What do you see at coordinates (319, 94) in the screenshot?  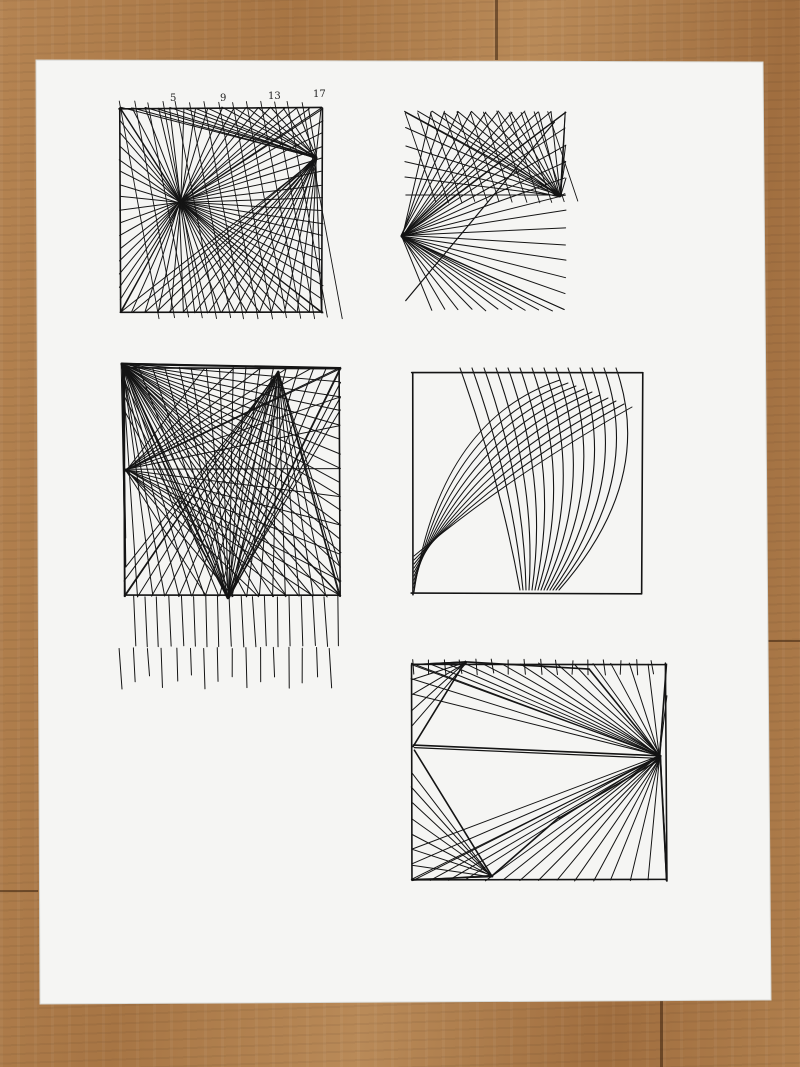 I see `tick-label-17: 17` at bounding box center [319, 94].